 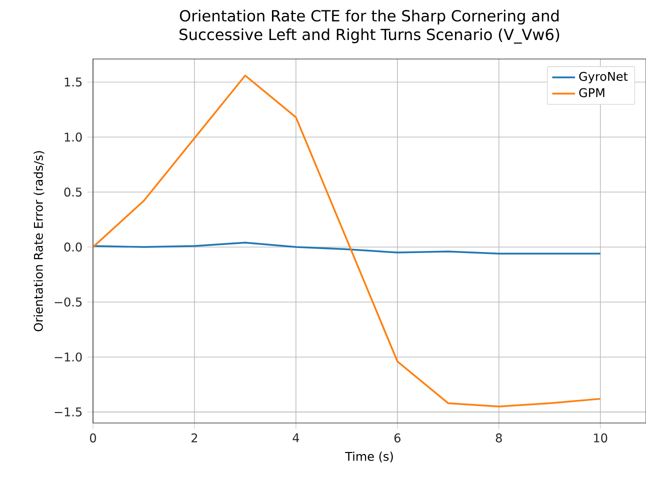 I want to click on y-tick-label: 1.0, so click(x=73, y=137).